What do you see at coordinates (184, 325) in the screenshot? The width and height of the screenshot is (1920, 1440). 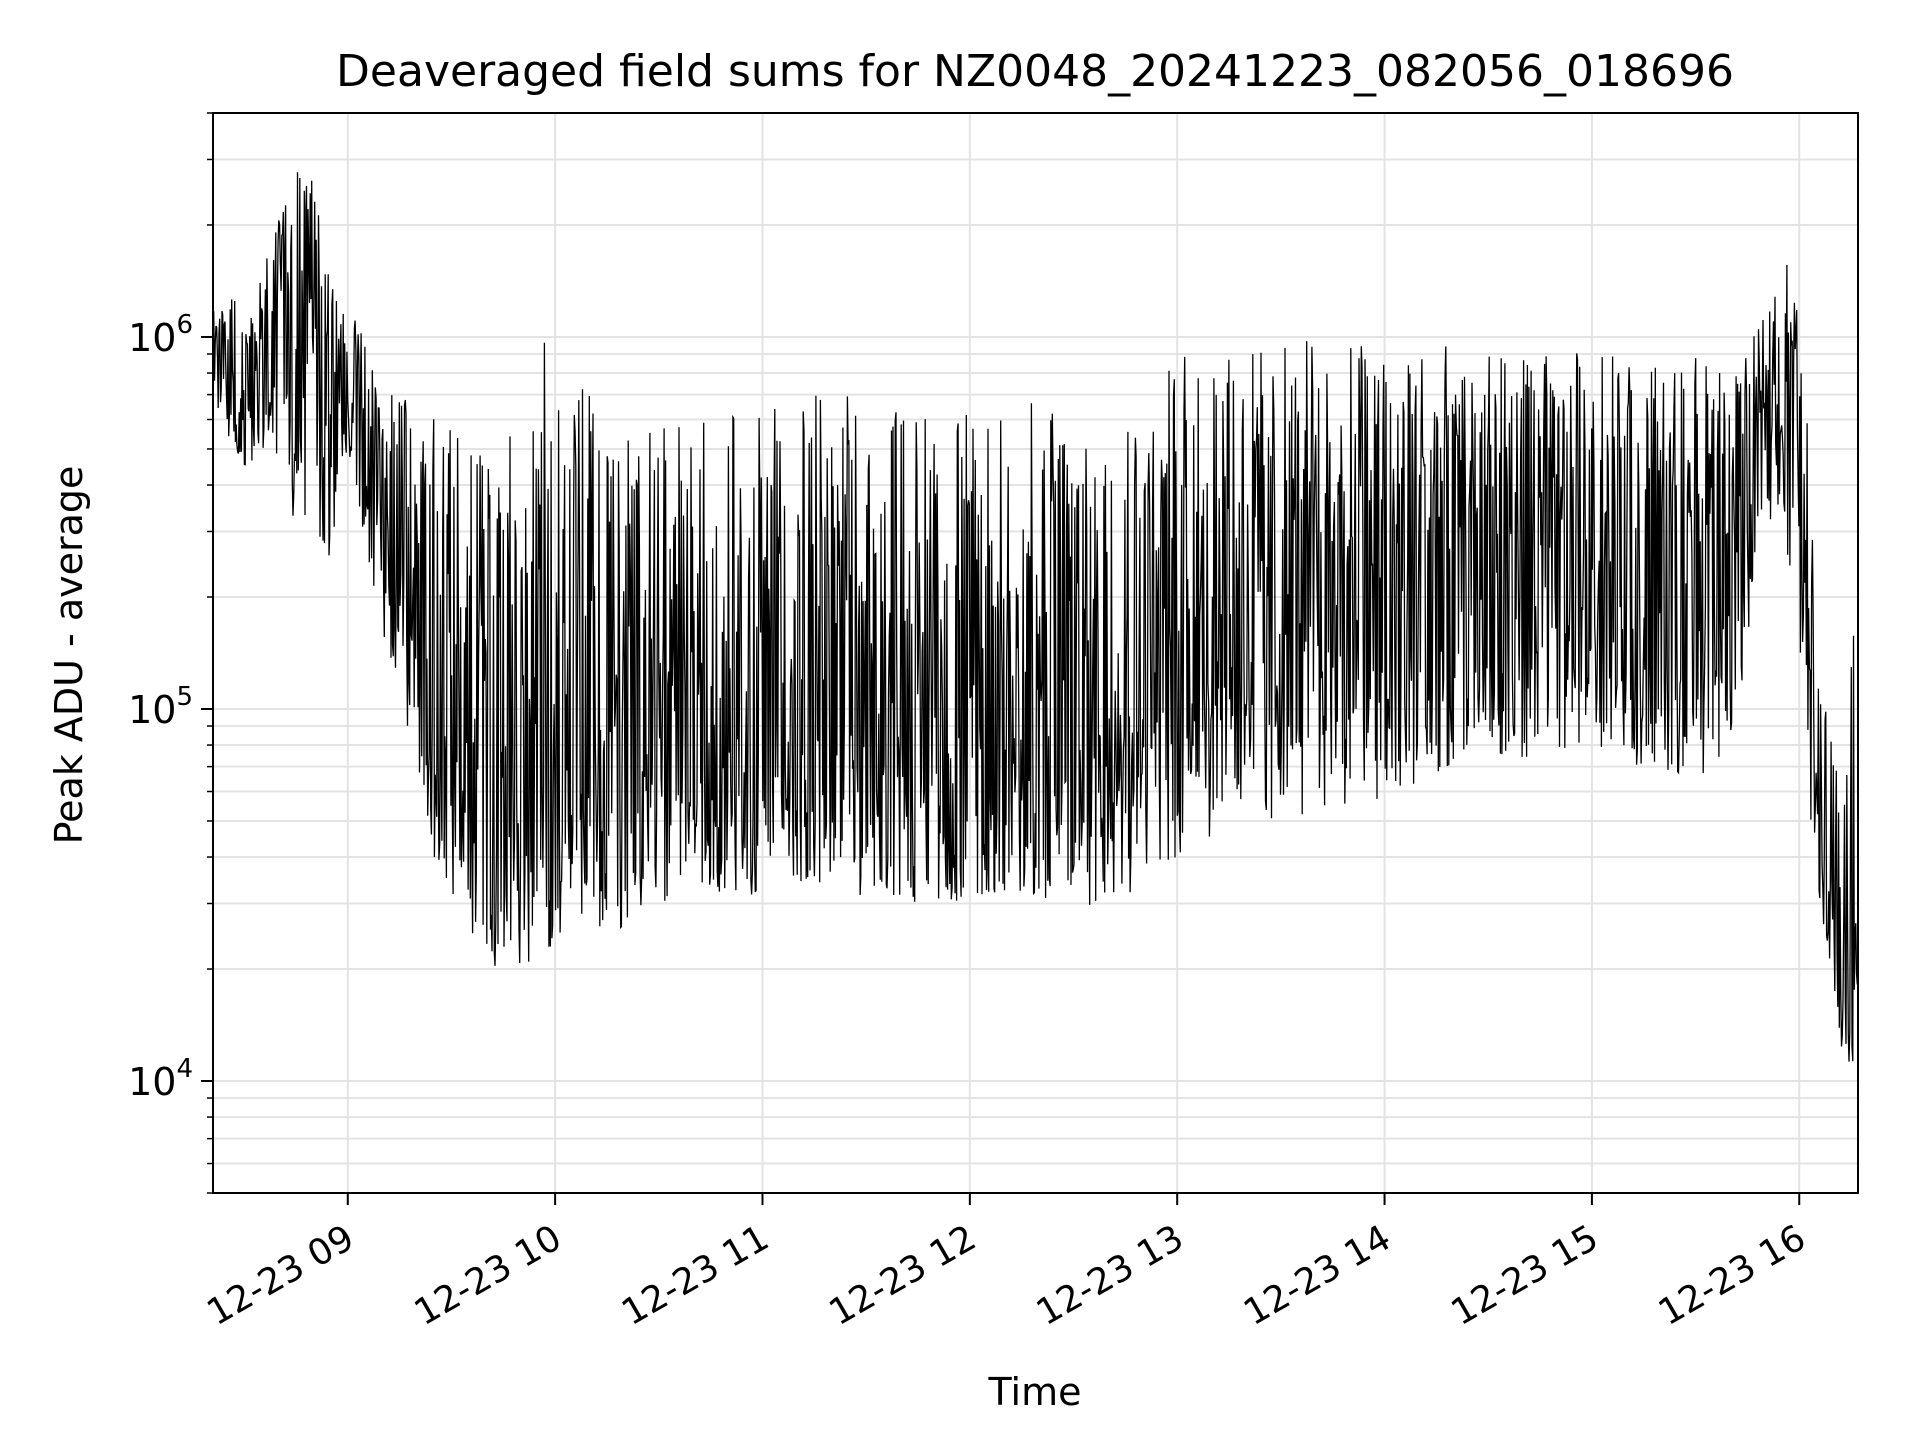 I see `y-tick-exponent: 6` at bounding box center [184, 325].